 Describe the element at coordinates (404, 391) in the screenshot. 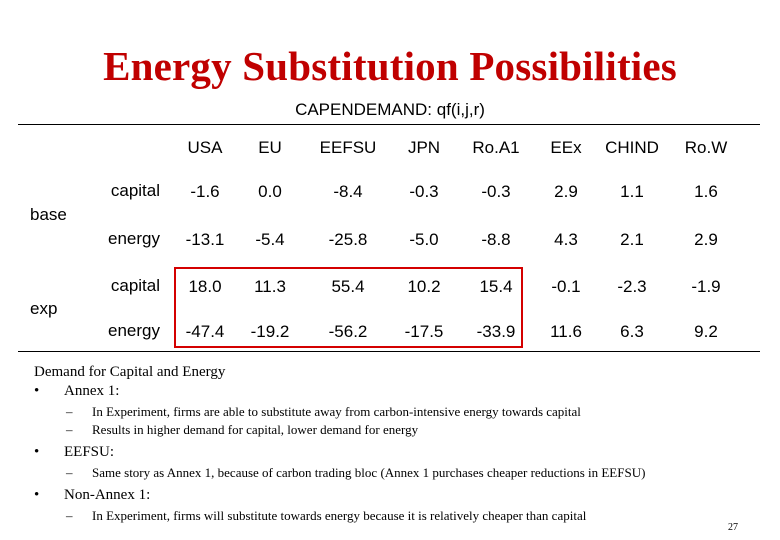

I see `bullet-item: • Annex 1:` at that location.